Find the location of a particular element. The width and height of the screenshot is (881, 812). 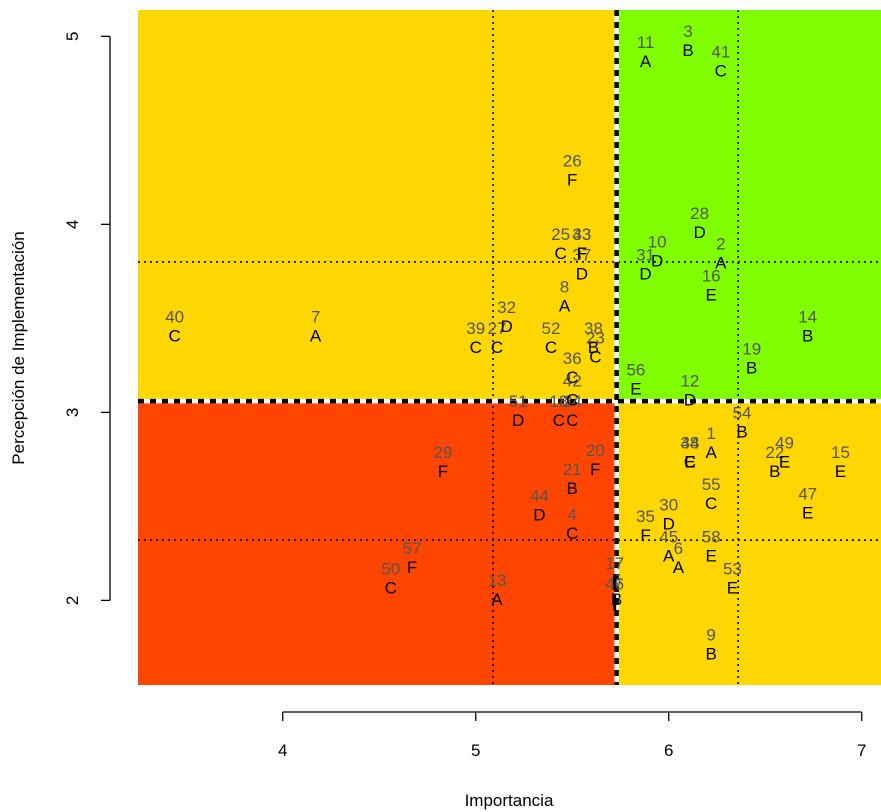

point-32: 32D is located at coordinates (506, 317).